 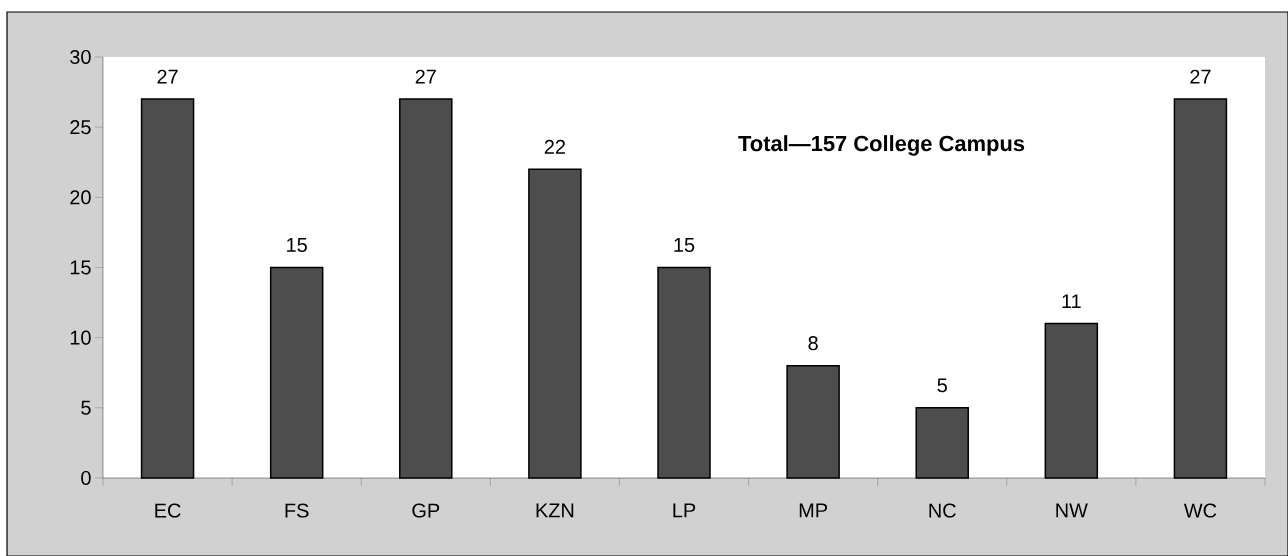 What do you see at coordinates (80, 267) in the screenshot?
I see `y-tick-label: 15` at bounding box center [80, 267].